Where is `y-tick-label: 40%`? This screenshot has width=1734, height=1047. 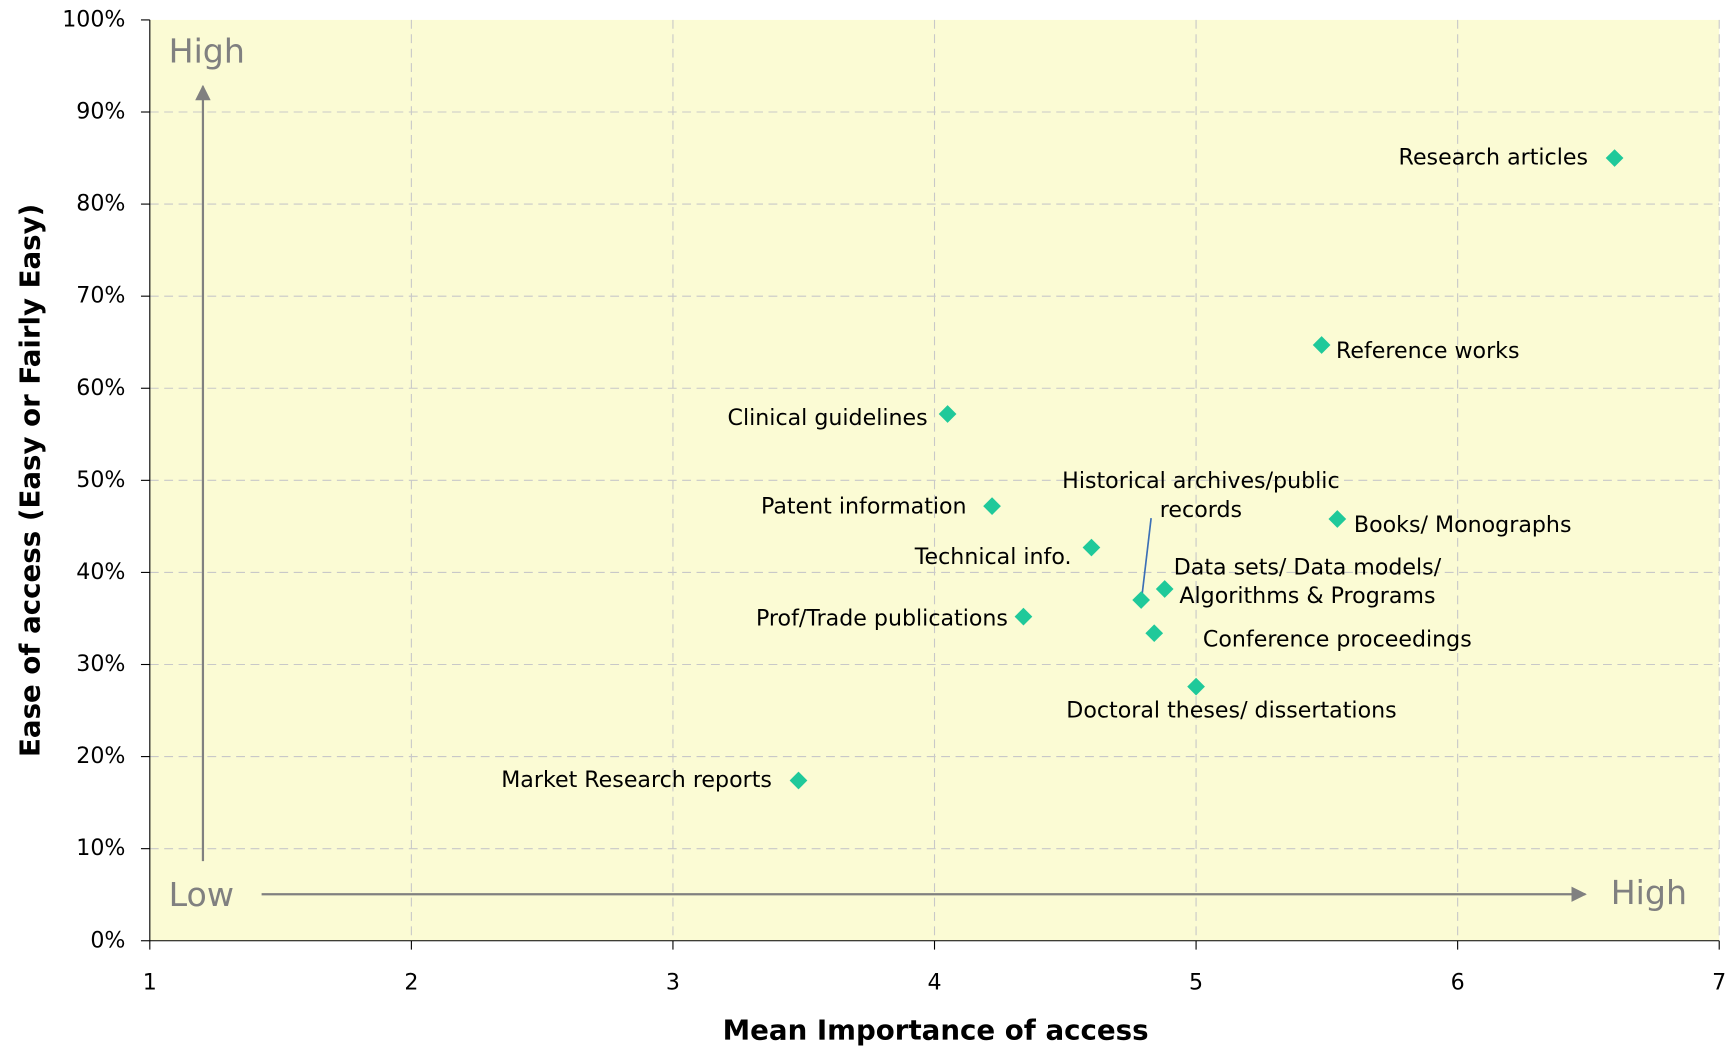
y-tick-label: 40% is located at coordinates (100, 572).